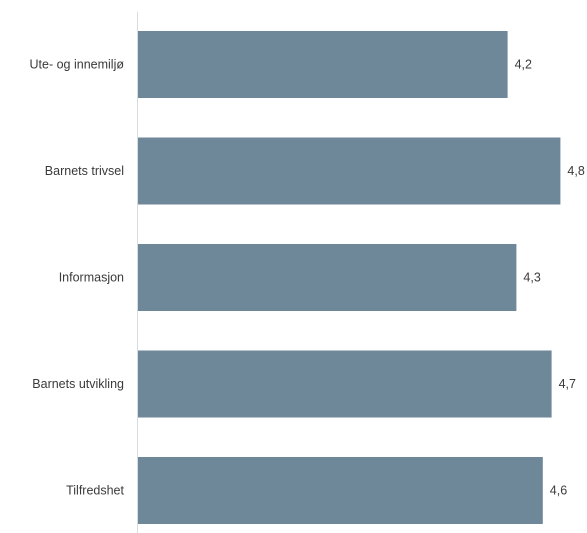  What do you see at coordinates (523, 65) in the screenshot?
I see `value-label: 4,2` at bounding box center [523, 65].